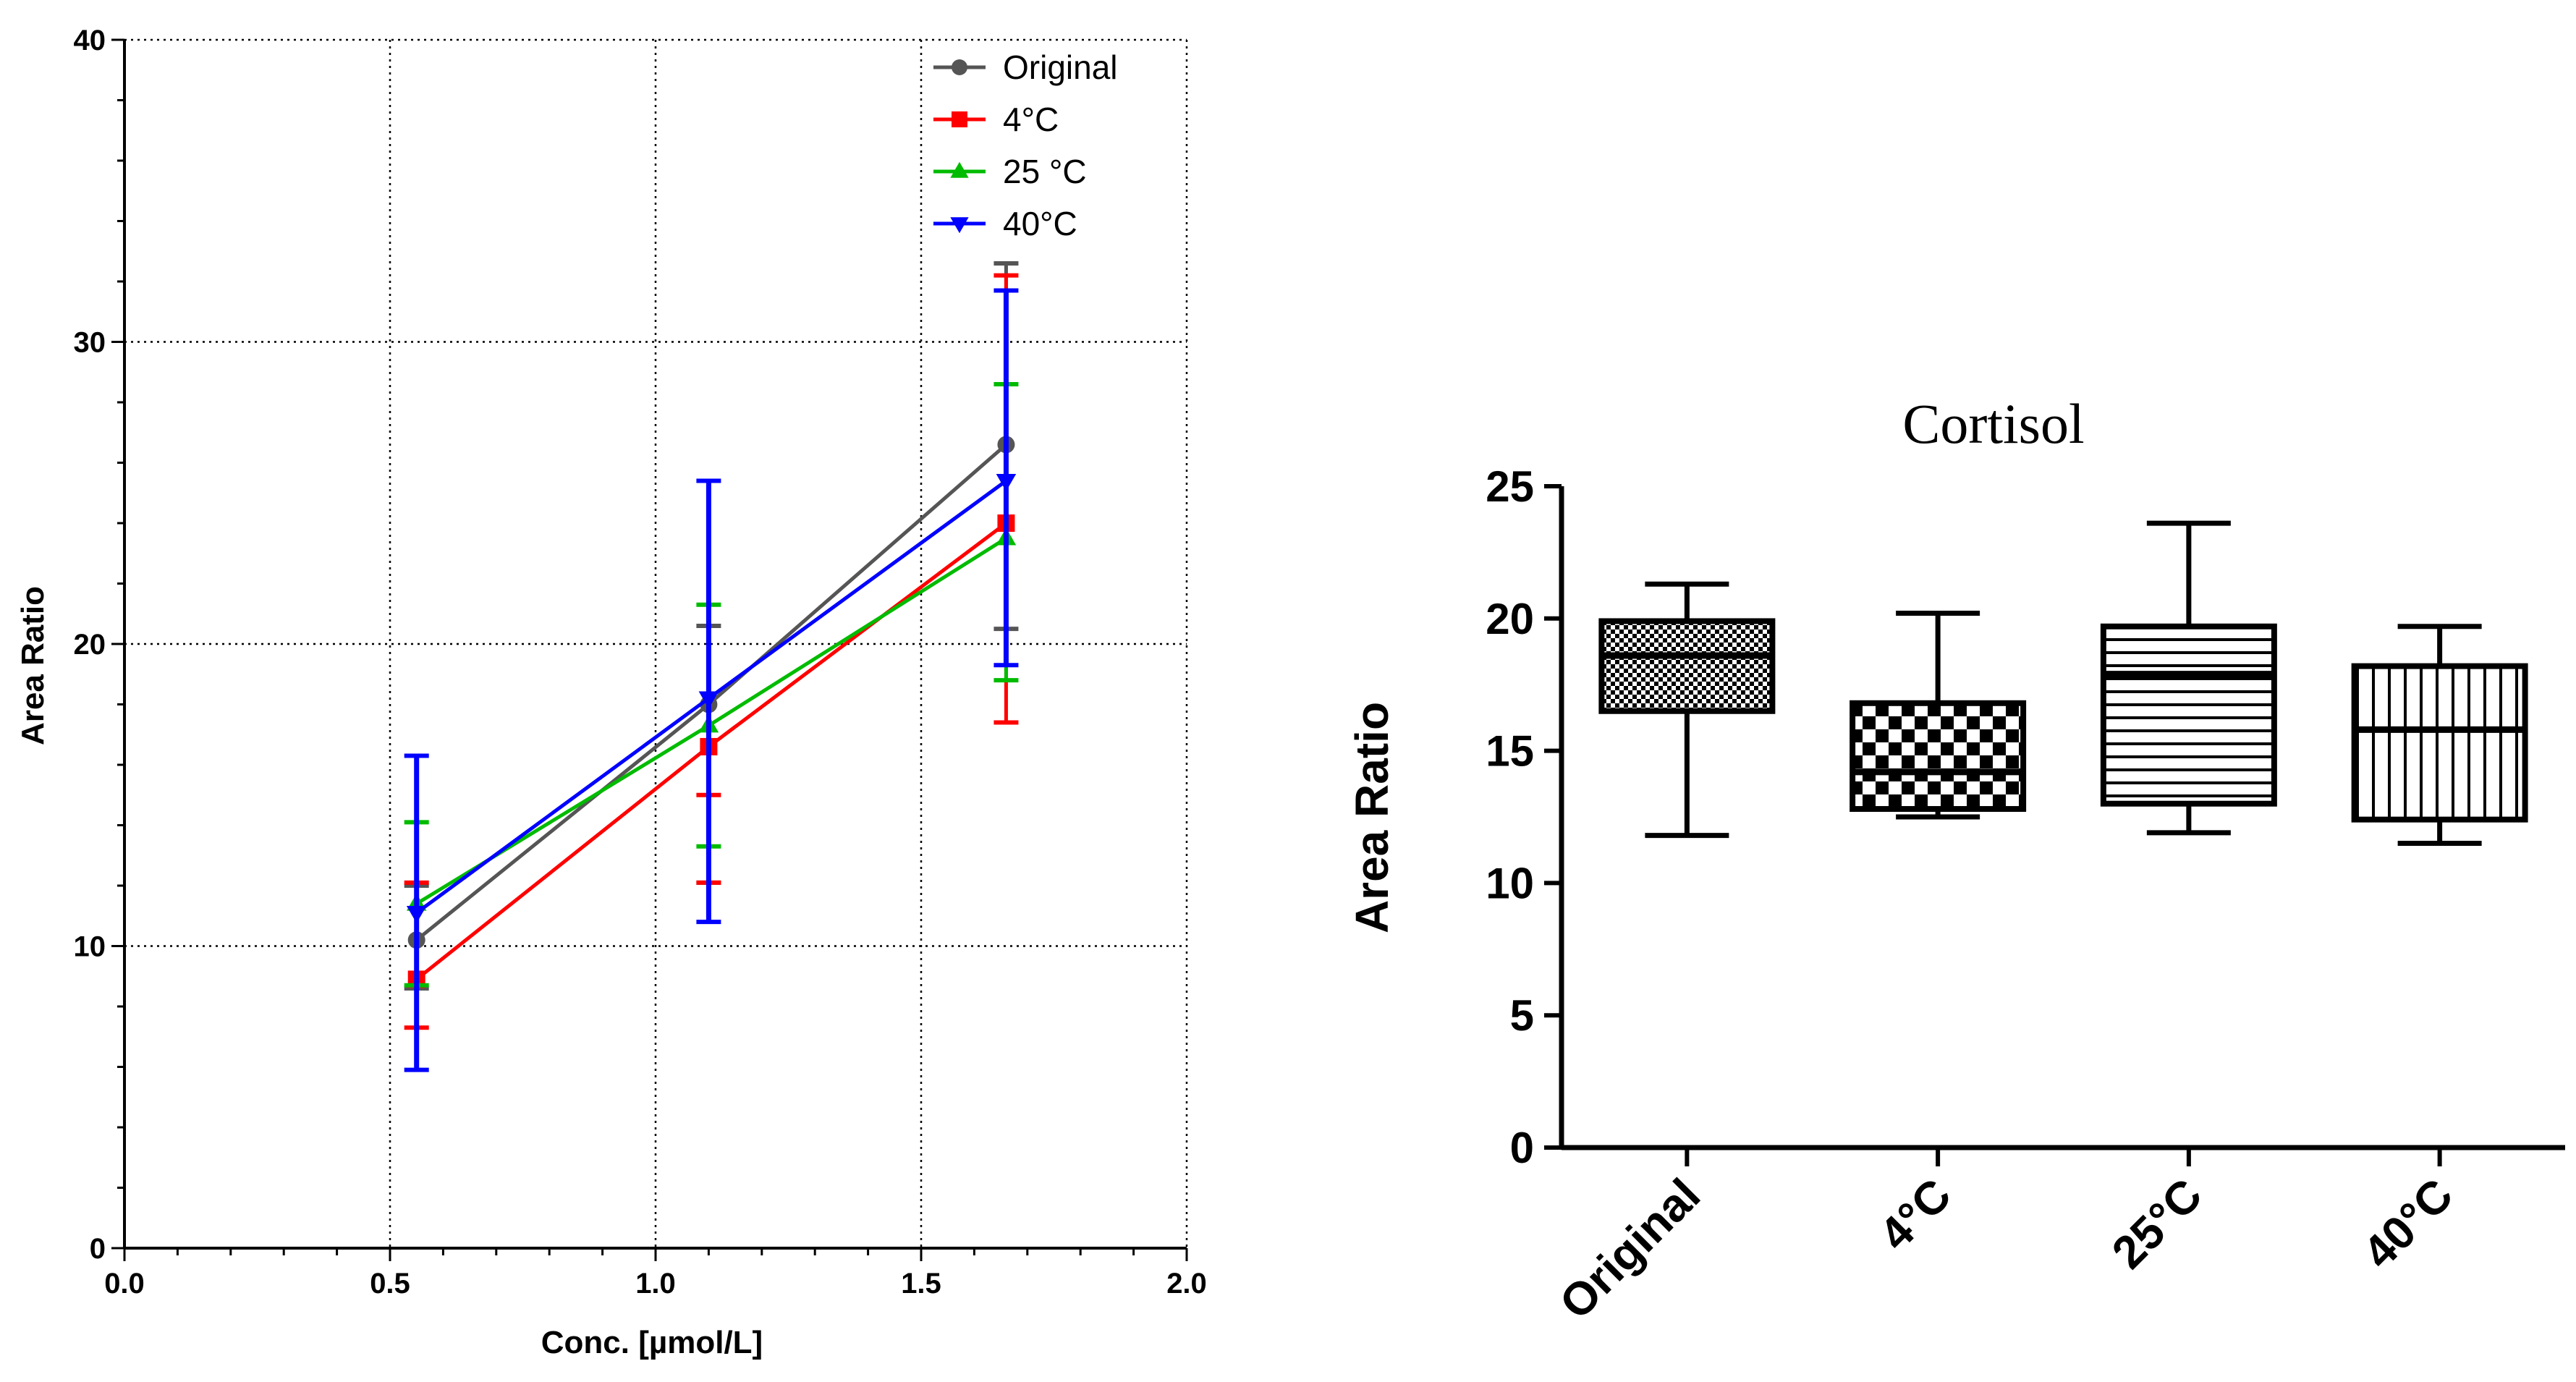  What do you see at coordinates (1510, 486) in the screenshot?
I see `y-tick-label: 25` at bounding box center [1510, 486].